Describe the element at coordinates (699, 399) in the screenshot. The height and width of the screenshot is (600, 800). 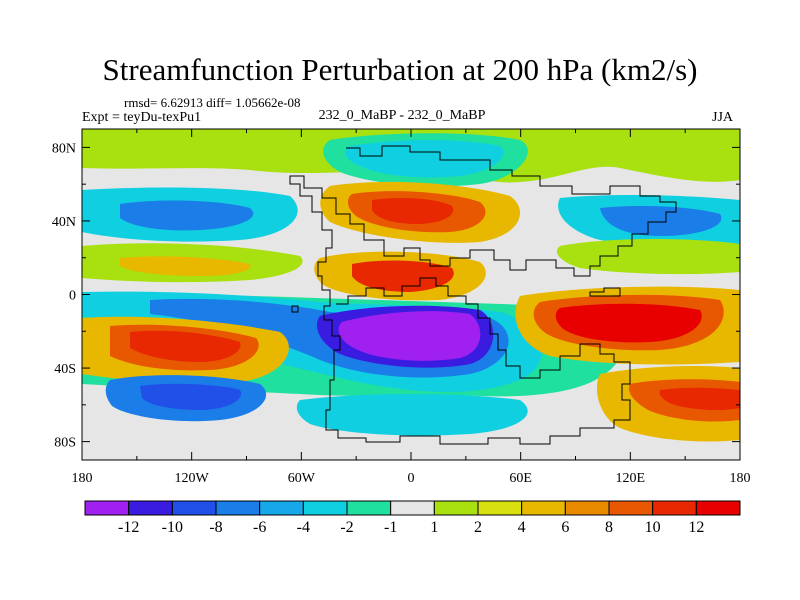
I see `contour-se-high-red` at that location.